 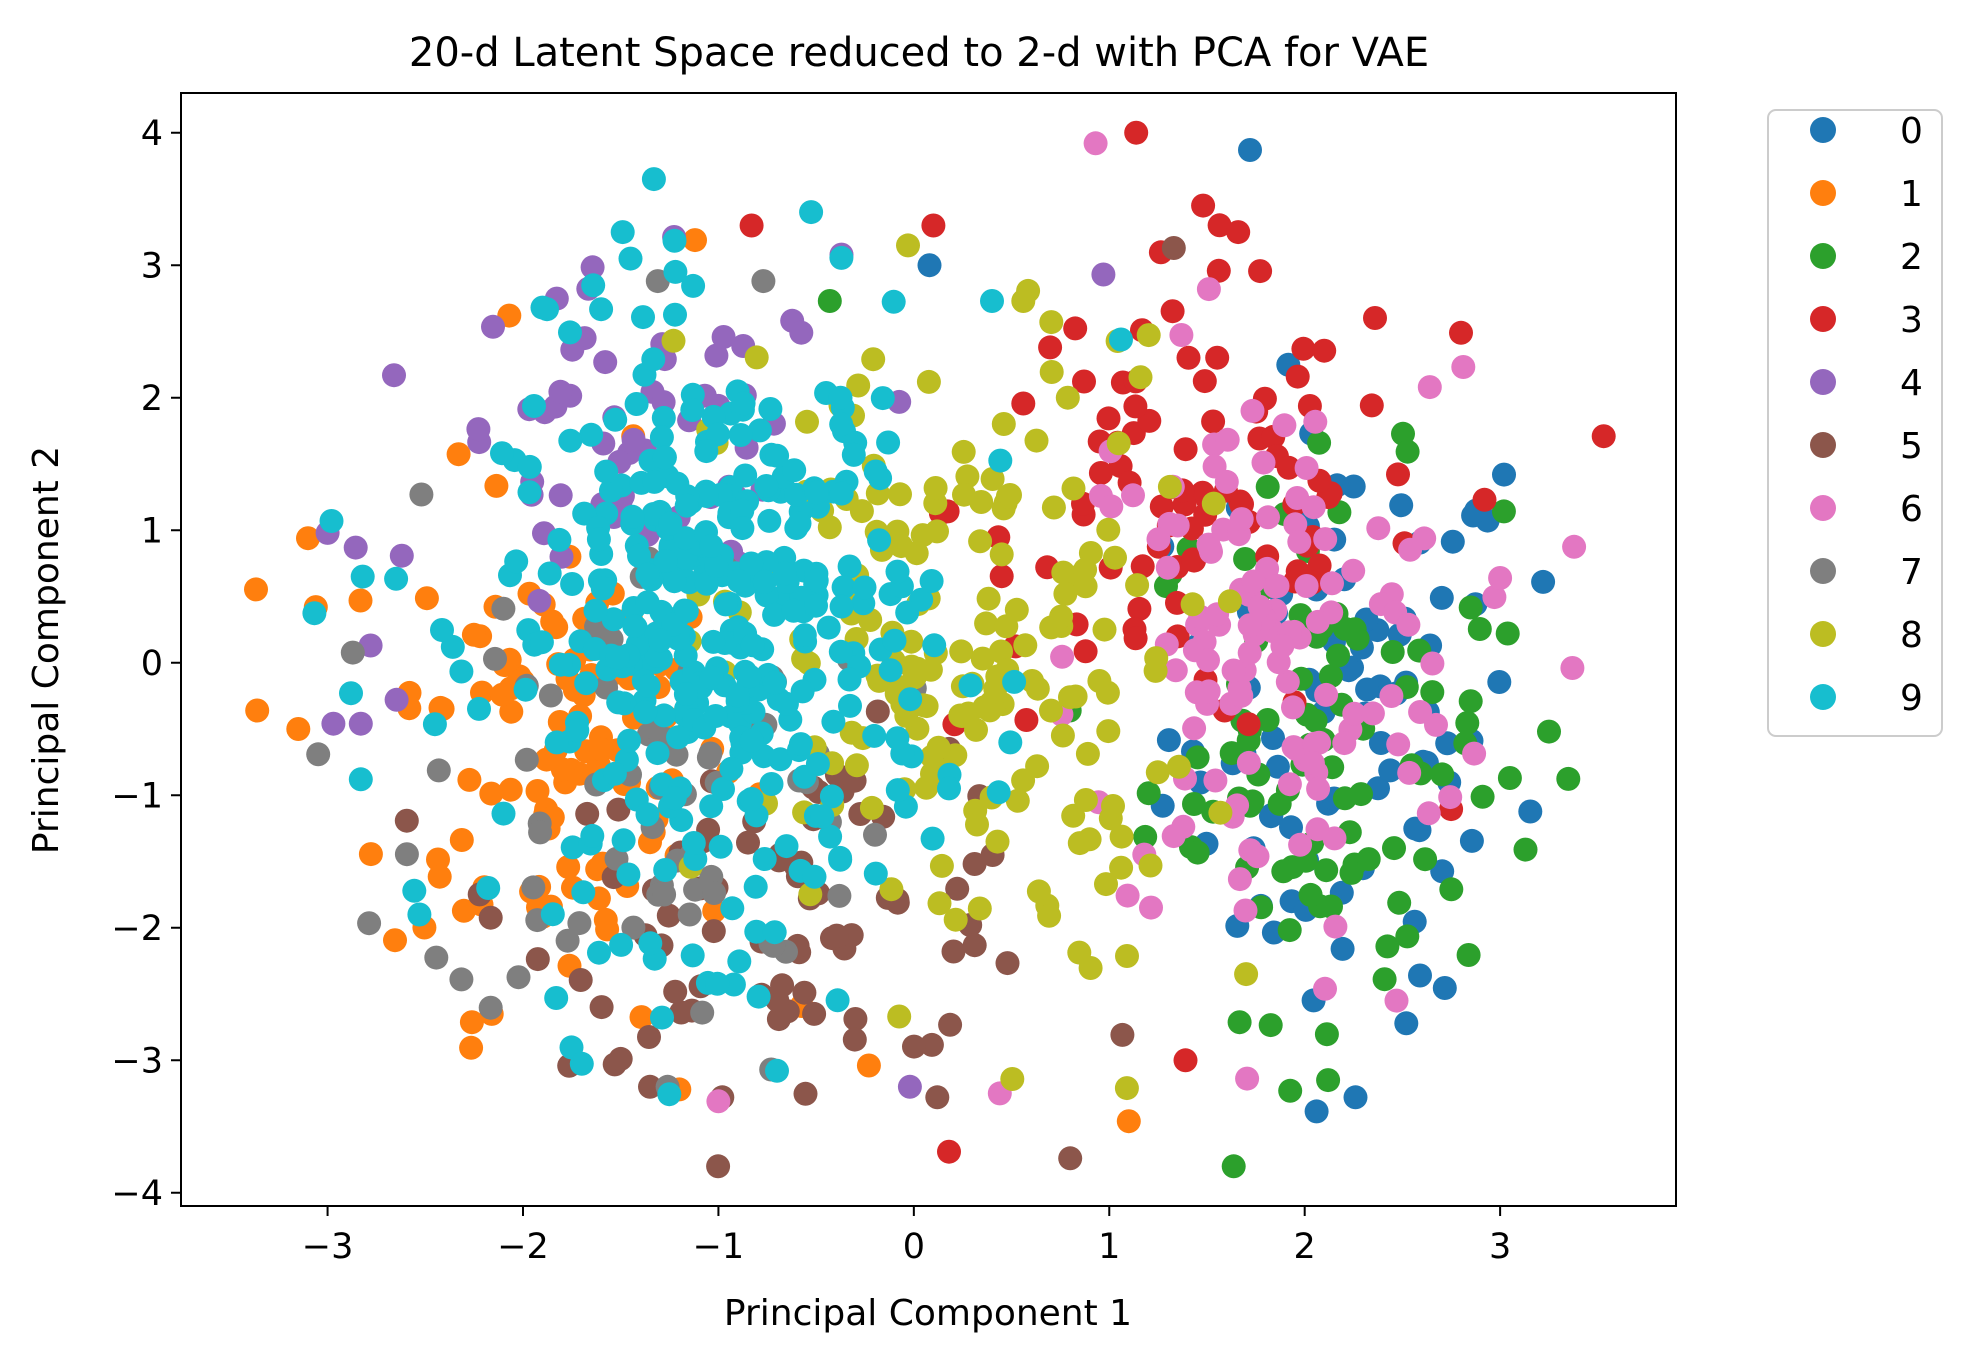 What do you see at coordinates (1109, 1247) in the screenshot?
I see `x-tick-label: 1` at bounding box center [1109, 1247].